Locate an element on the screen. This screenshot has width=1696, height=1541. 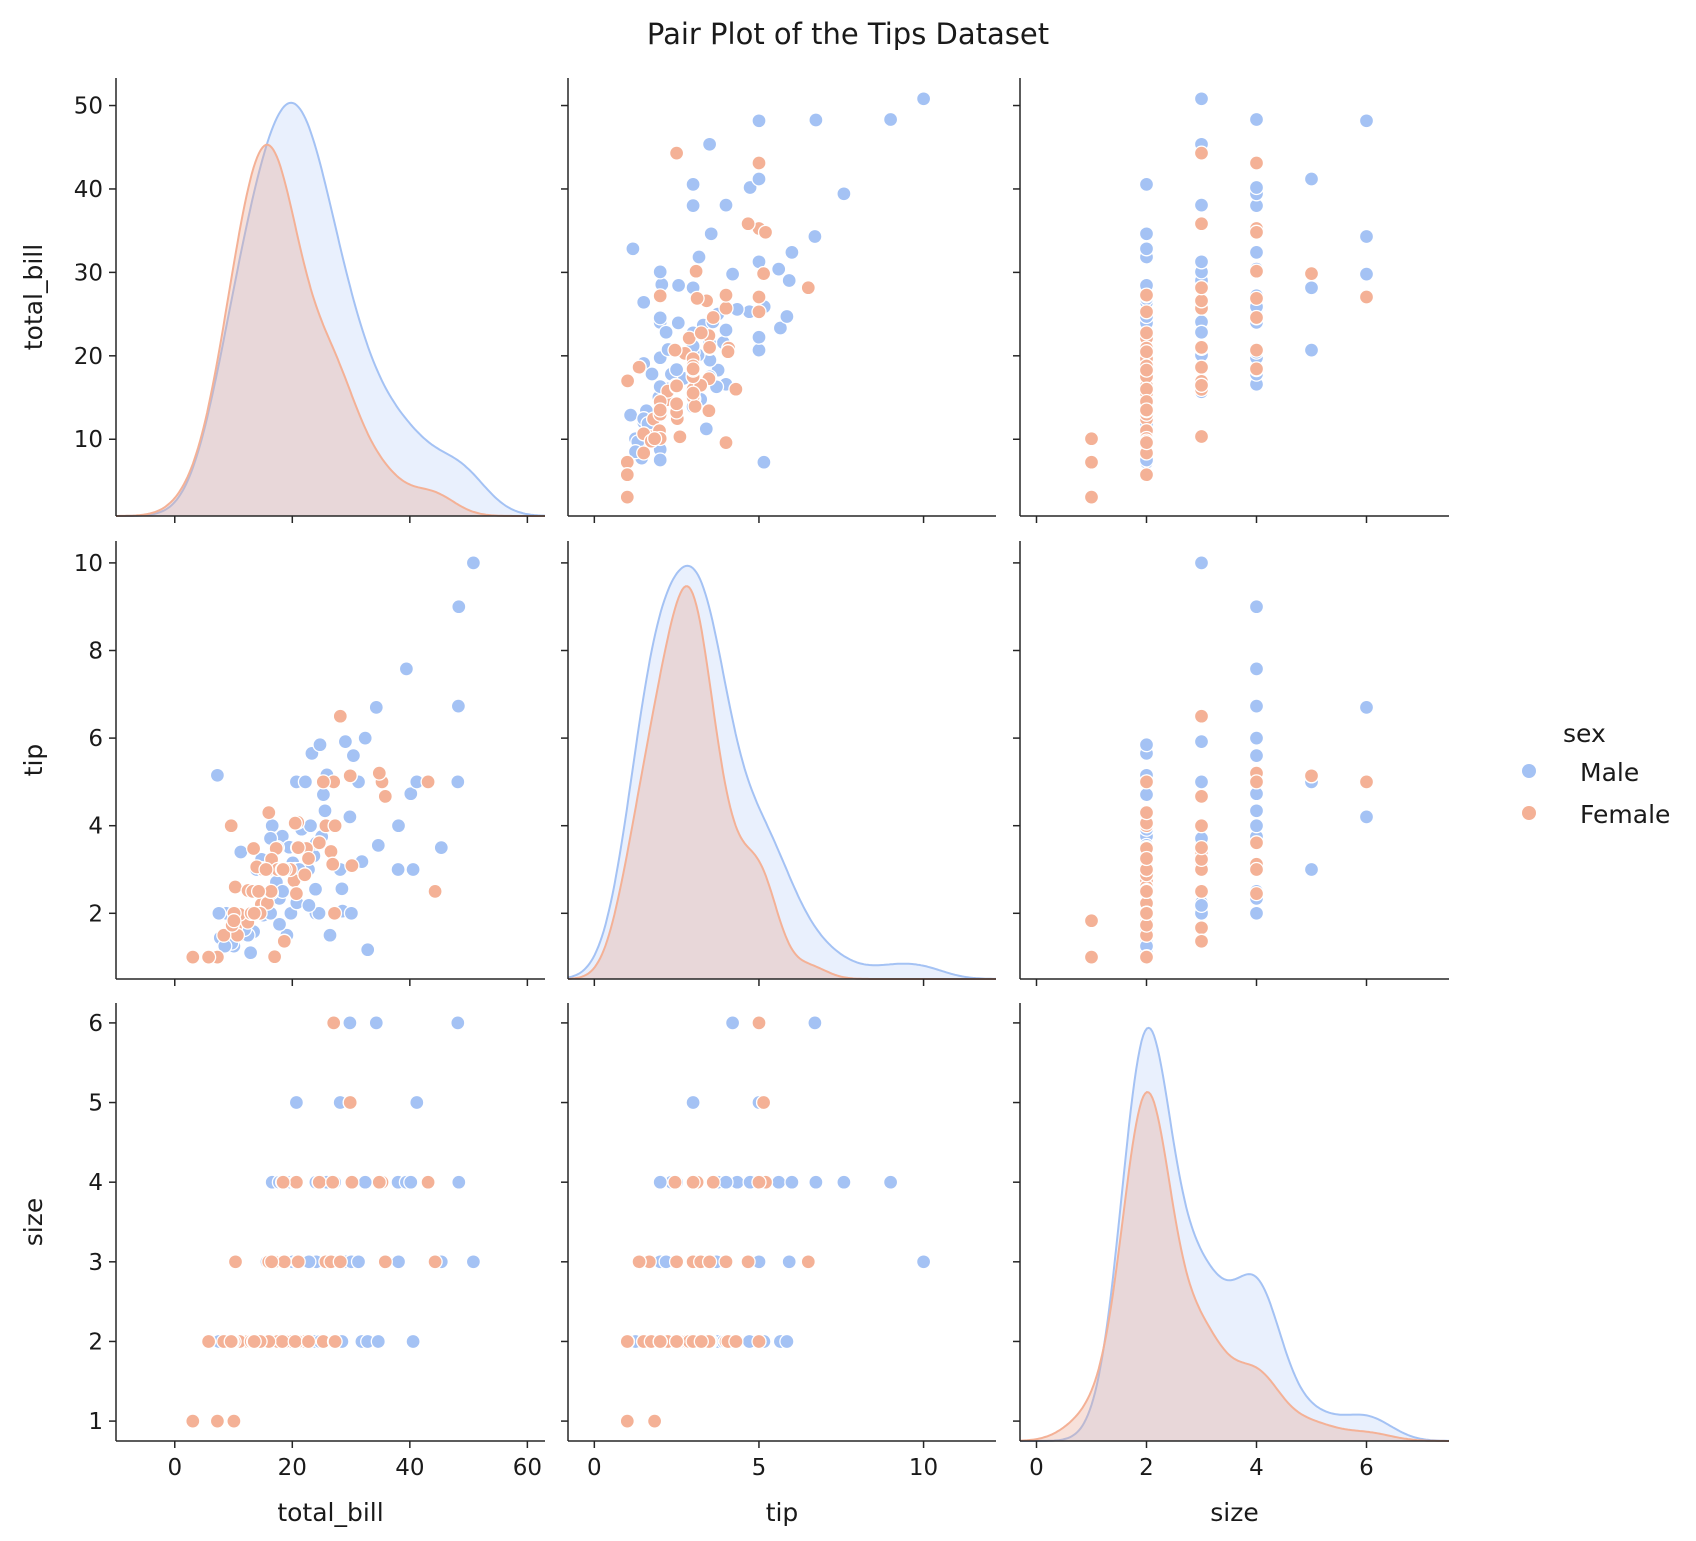
x-axis-label-tip: tip is located at coordinates (782, 1512).